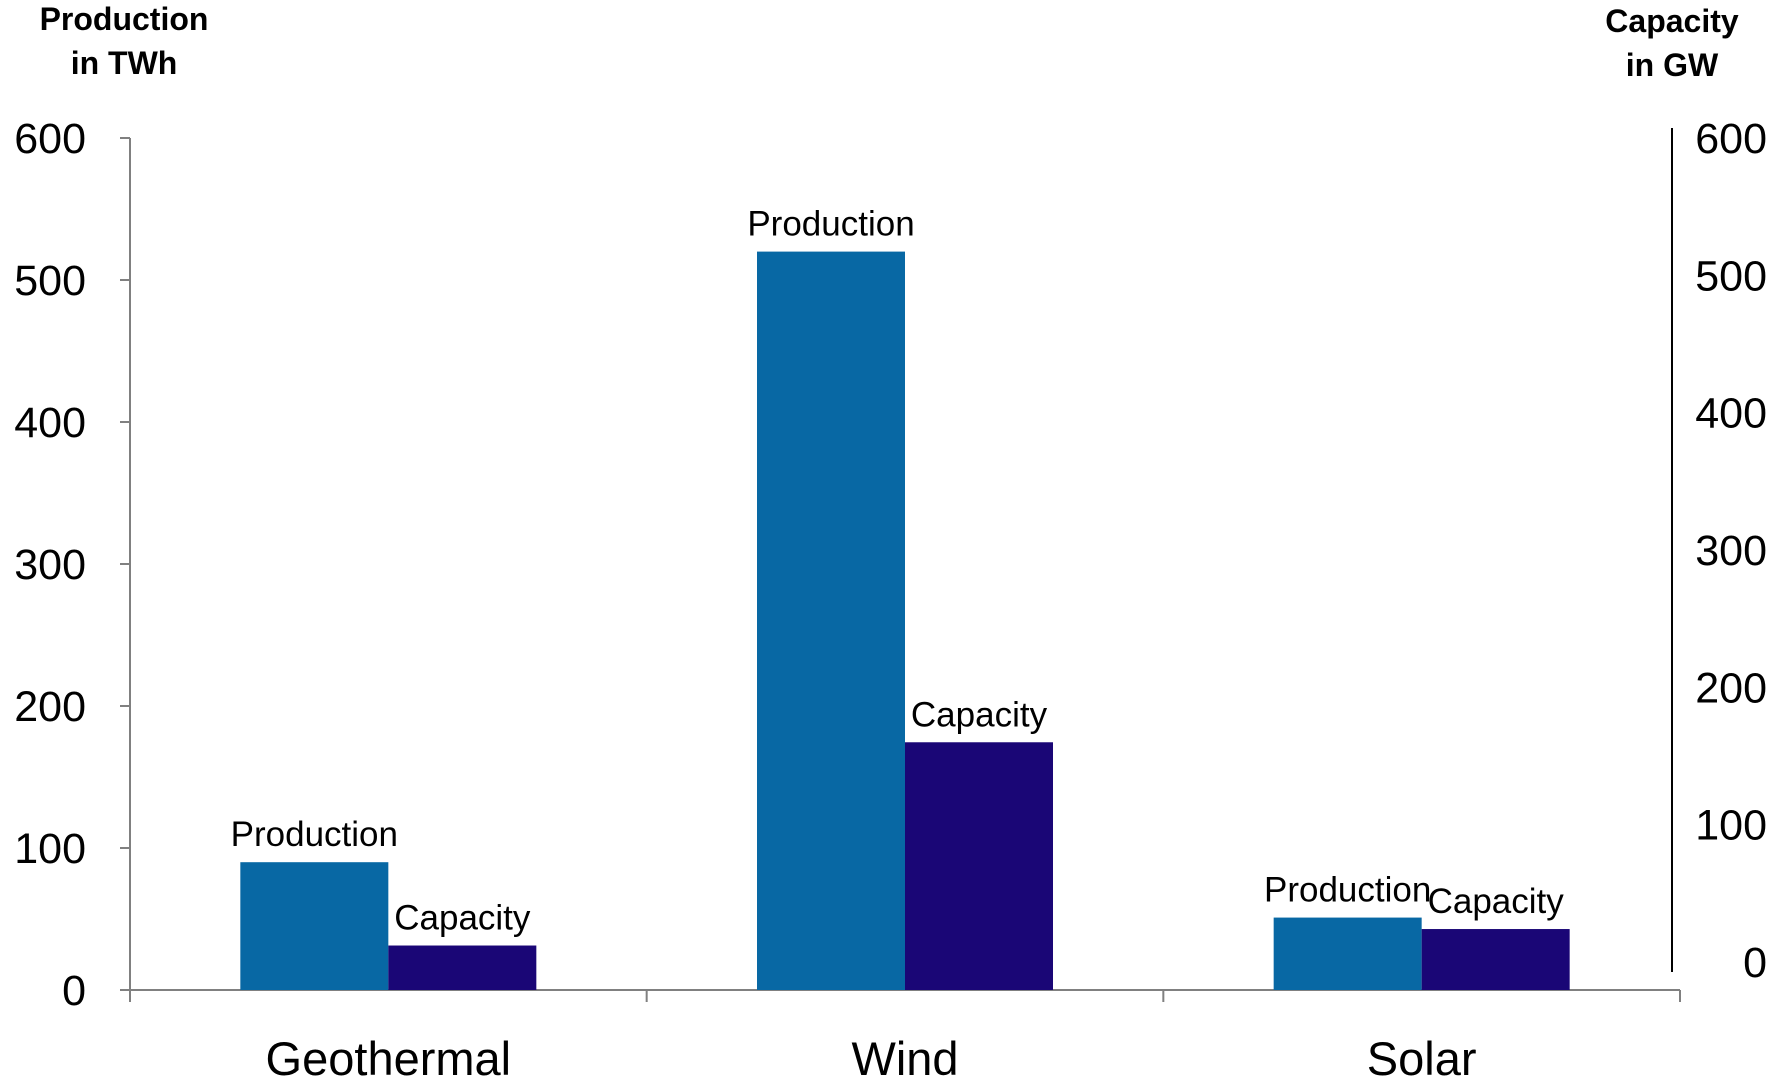 The height and width of the screenshot is (1081, 1768). I want to click on bar-production-wind, so click(831, 621).